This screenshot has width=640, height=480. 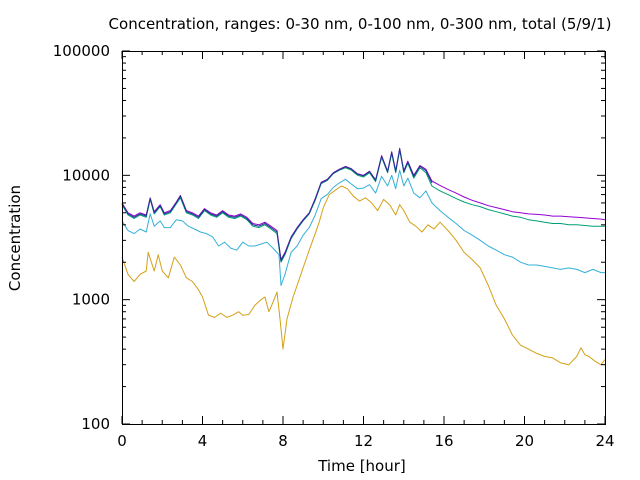 What do you see at coordinates (363, 441) in the screenshot?
I see `x-tick-label: 12` at bounding box center [363, 441].